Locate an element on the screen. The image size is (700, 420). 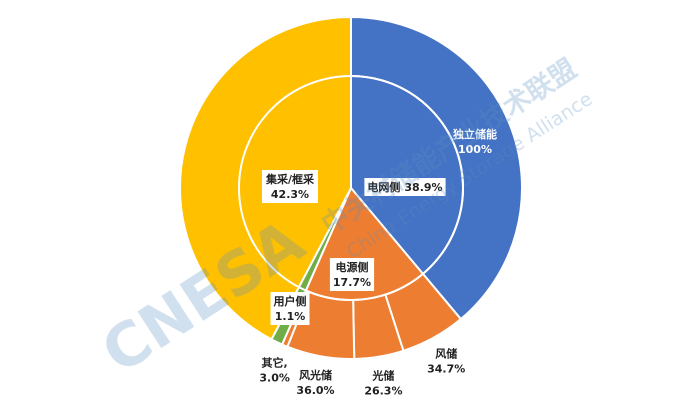
label-name: 光储 is located at coordinates (382, 375).